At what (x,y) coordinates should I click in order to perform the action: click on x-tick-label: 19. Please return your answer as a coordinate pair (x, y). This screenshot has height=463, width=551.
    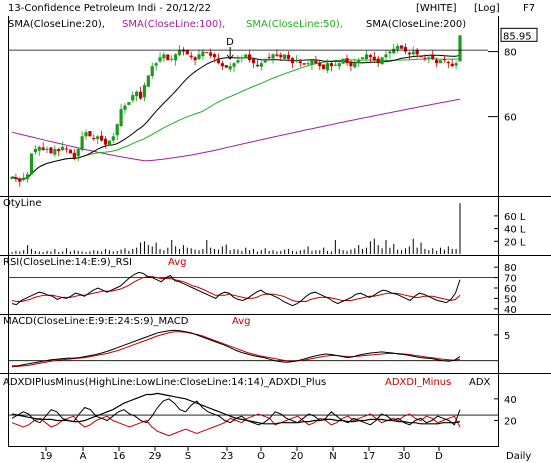
    Looking at the image, I should click on (46, 456).